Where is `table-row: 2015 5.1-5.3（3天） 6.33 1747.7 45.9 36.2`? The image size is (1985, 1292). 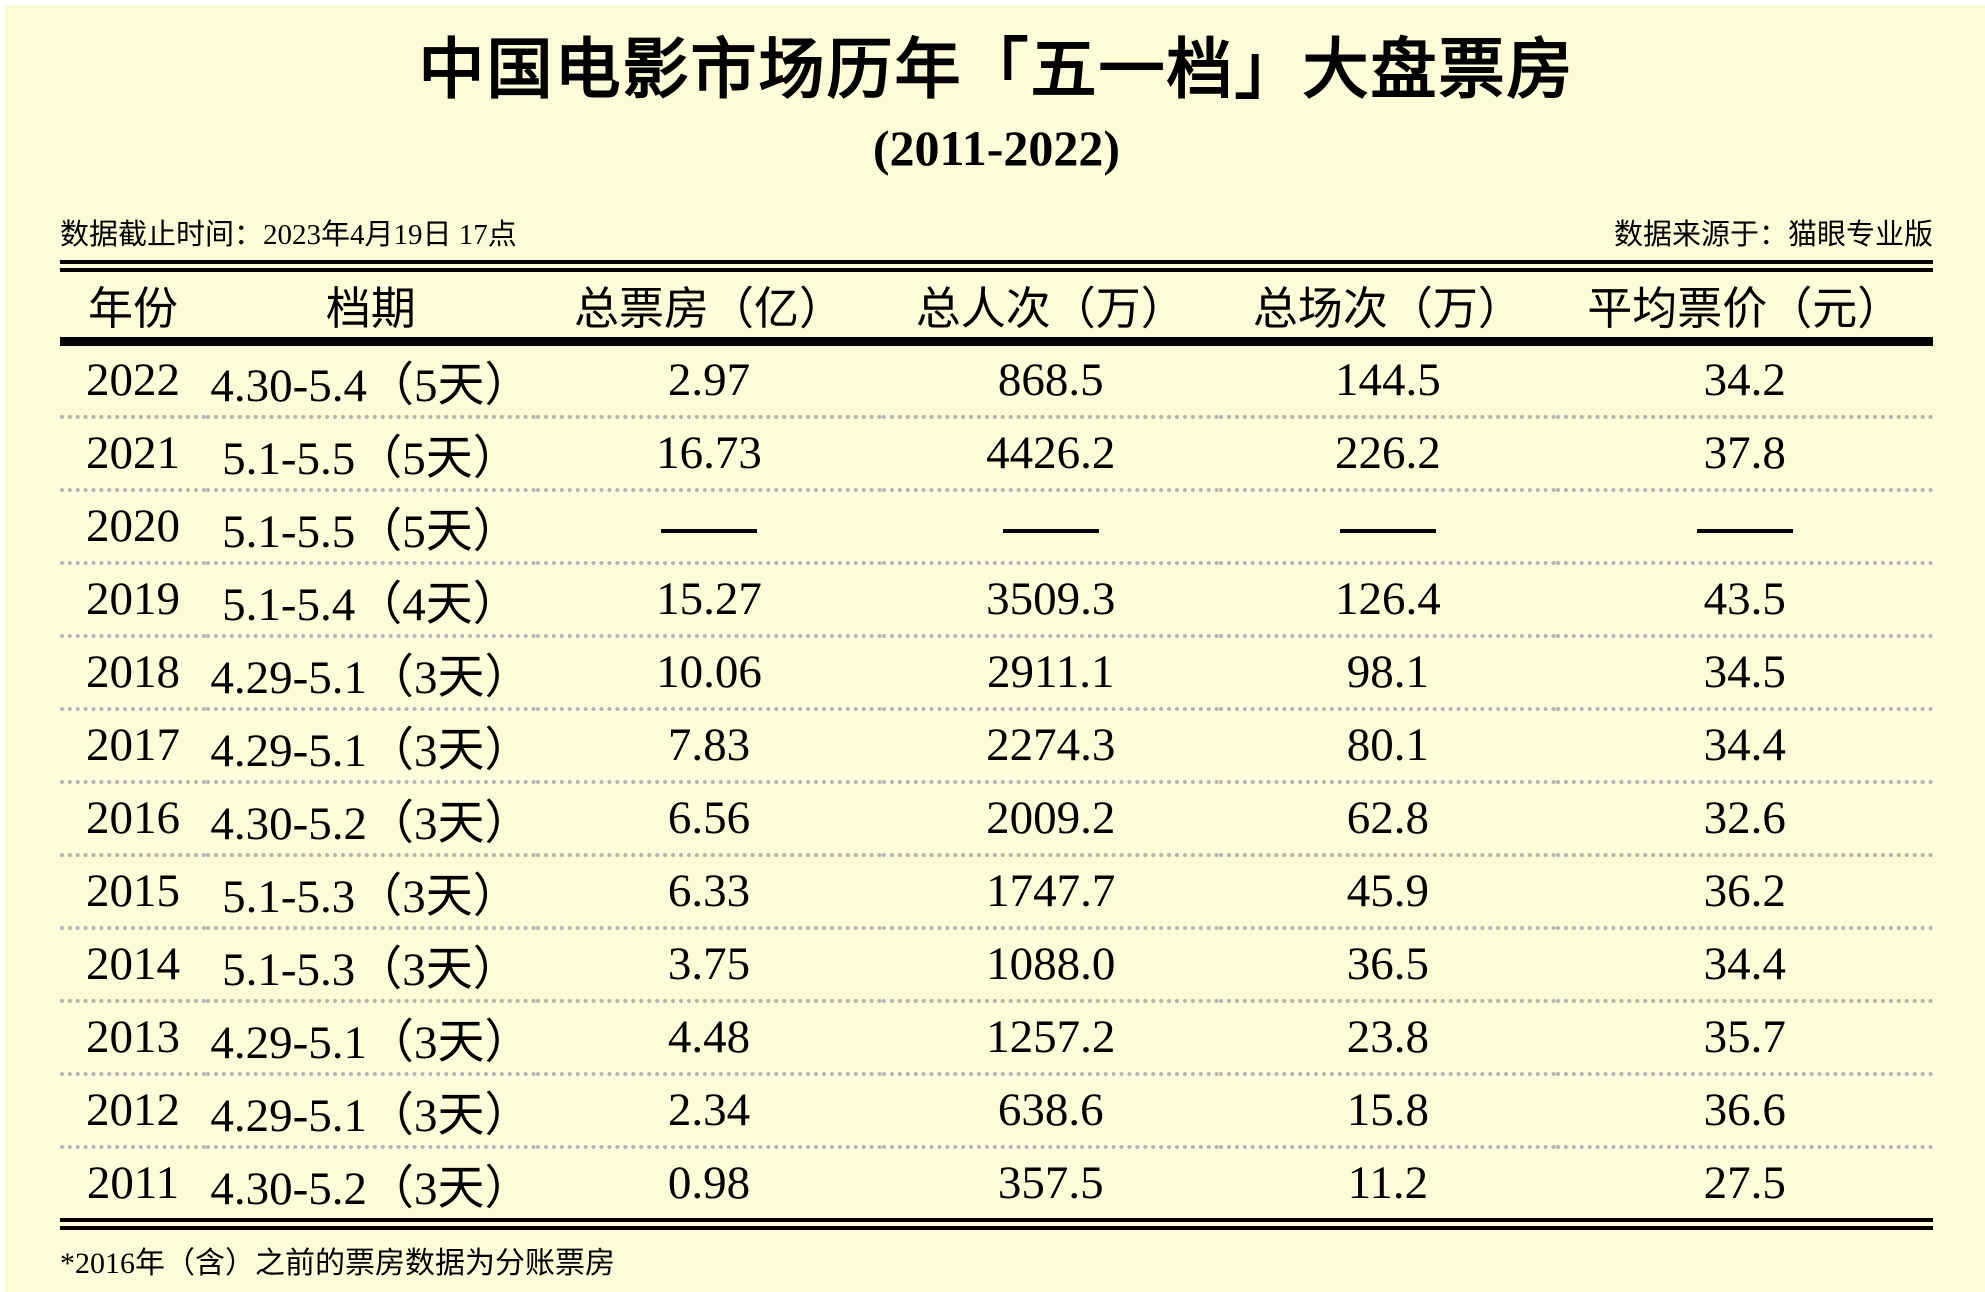 table-row: 2015 5.1-5.3（3天） 6.33 1747.7 45.9 36.2 is located at coordinates (996, 890).